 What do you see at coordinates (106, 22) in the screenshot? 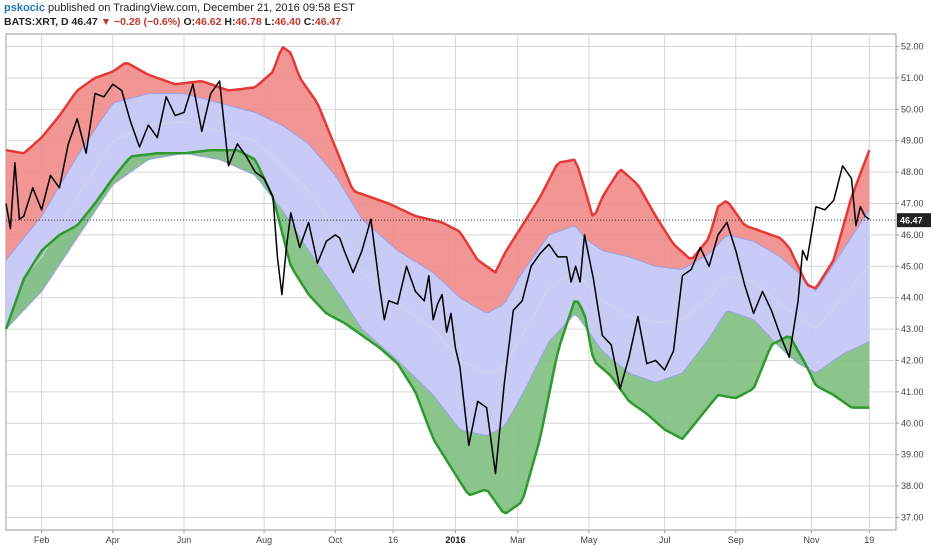
I see `down-triangle-icon: ▼` at bounding box center [106, 22].